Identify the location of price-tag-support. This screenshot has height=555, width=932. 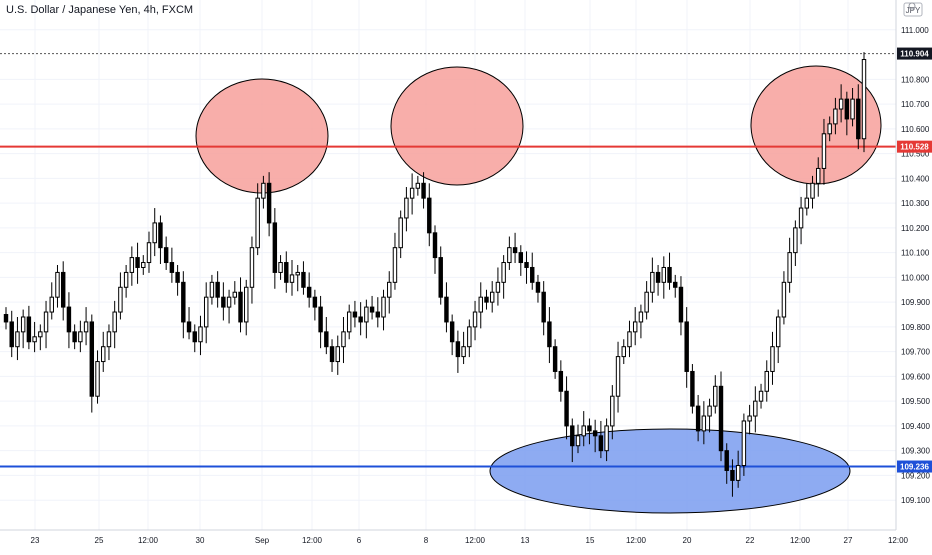
(914, 466).